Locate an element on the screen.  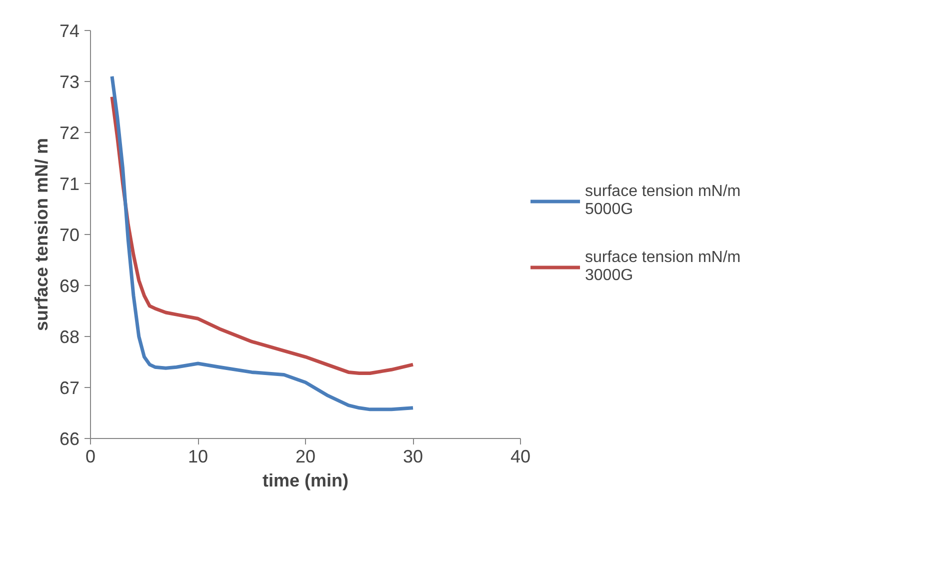
x-tick-label: 30 is located at coordinates (413, 456).